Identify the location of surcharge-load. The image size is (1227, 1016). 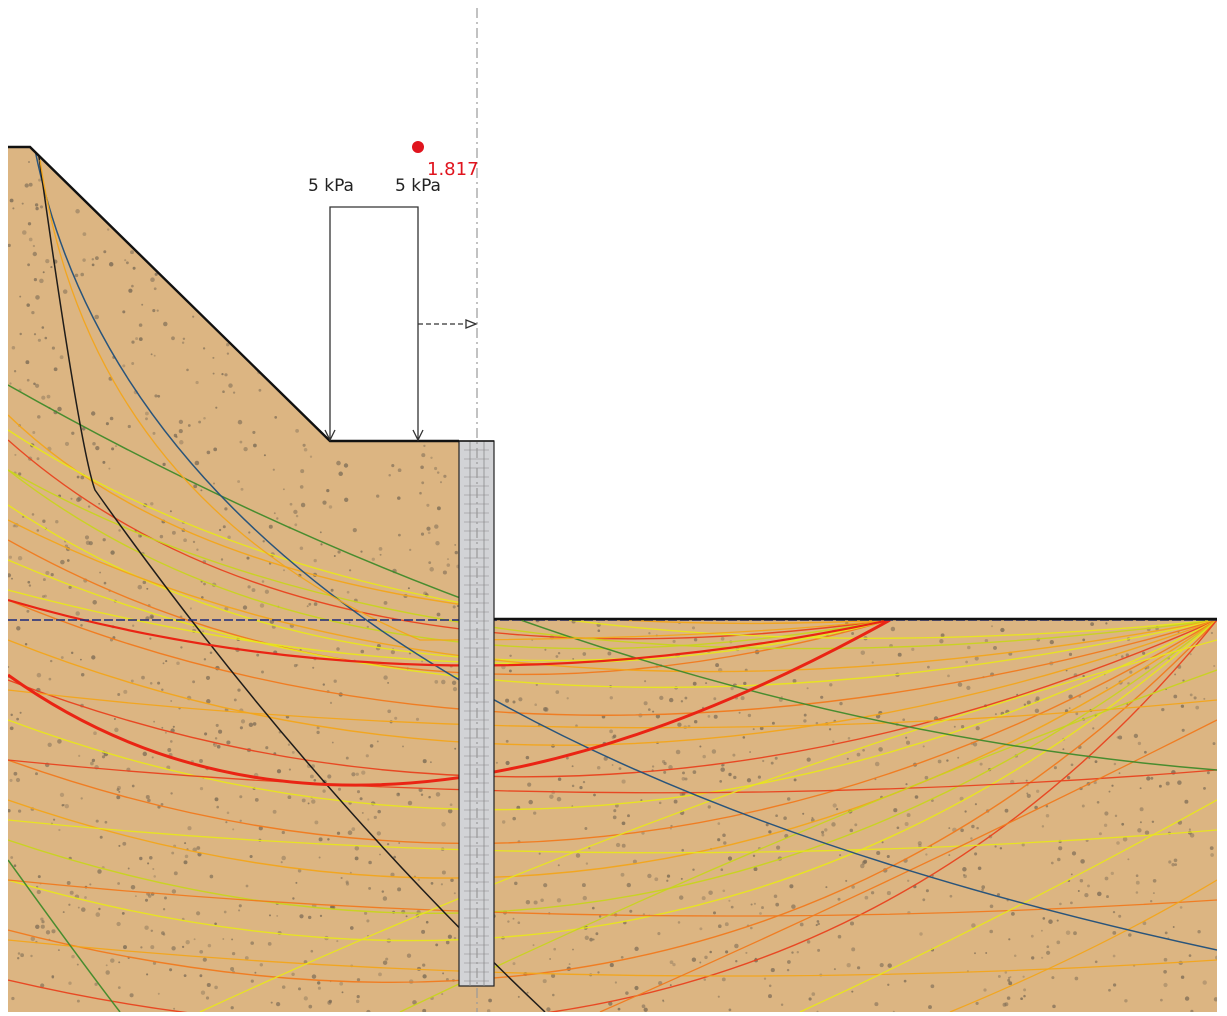
(401, 324).